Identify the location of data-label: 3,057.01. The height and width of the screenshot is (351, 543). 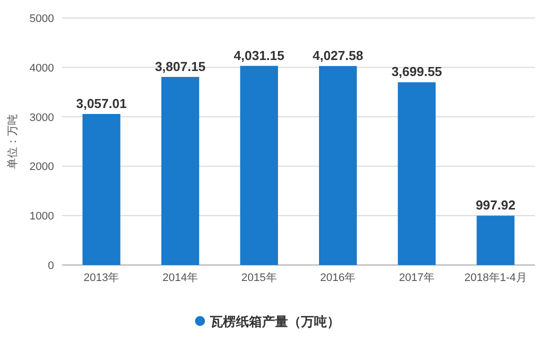
(101, 103).